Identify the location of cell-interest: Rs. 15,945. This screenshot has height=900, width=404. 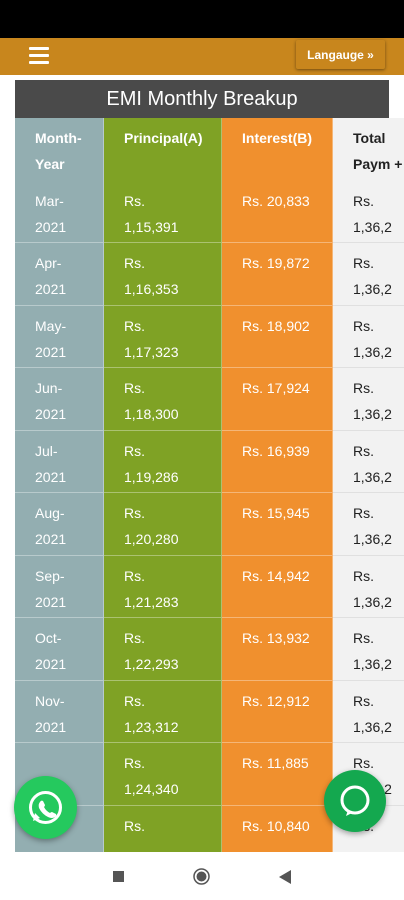
(277, 524).